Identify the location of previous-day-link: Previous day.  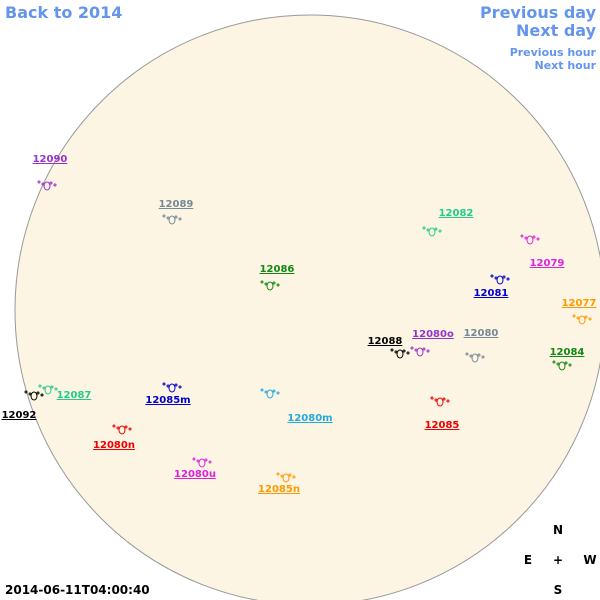
(538, 12).